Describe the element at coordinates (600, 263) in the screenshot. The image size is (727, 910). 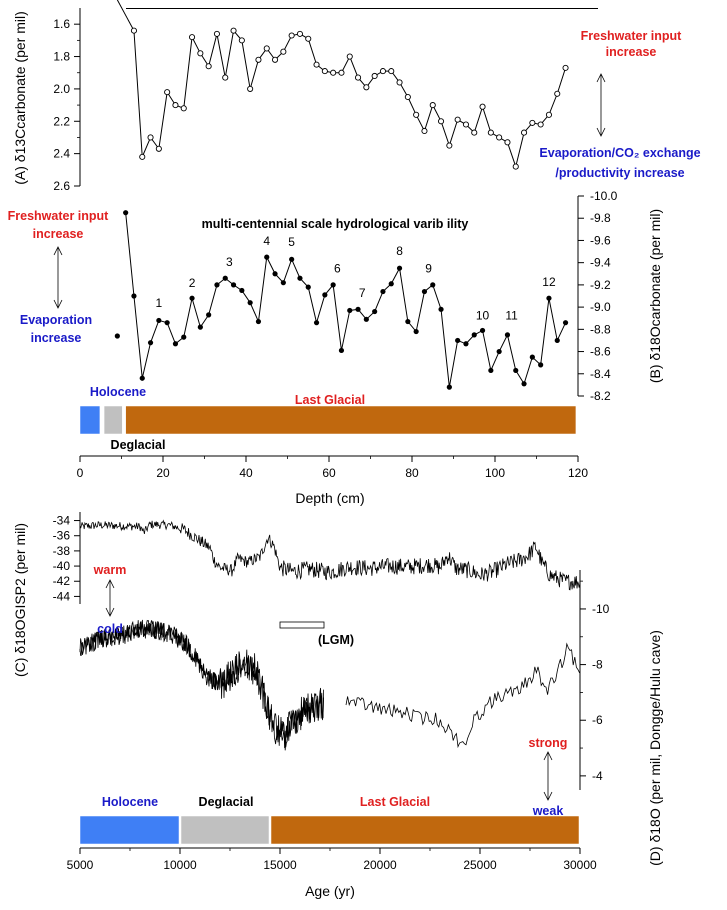
I see `panel-b-y-tick-label: -9.4` at that location.